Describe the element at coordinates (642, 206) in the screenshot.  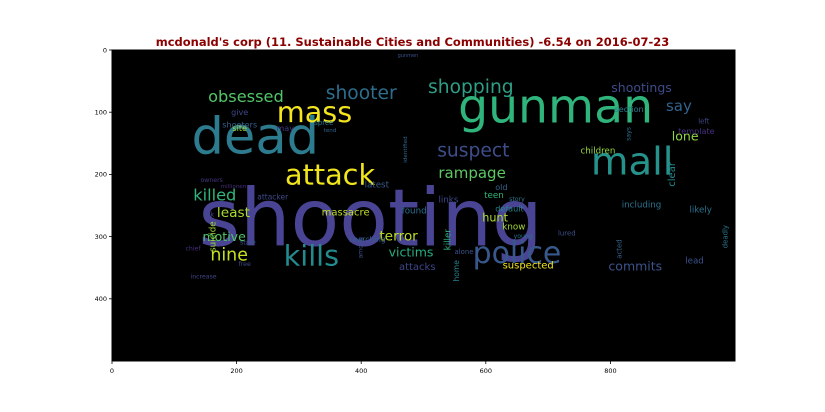
I see `word-including: including` at that location.